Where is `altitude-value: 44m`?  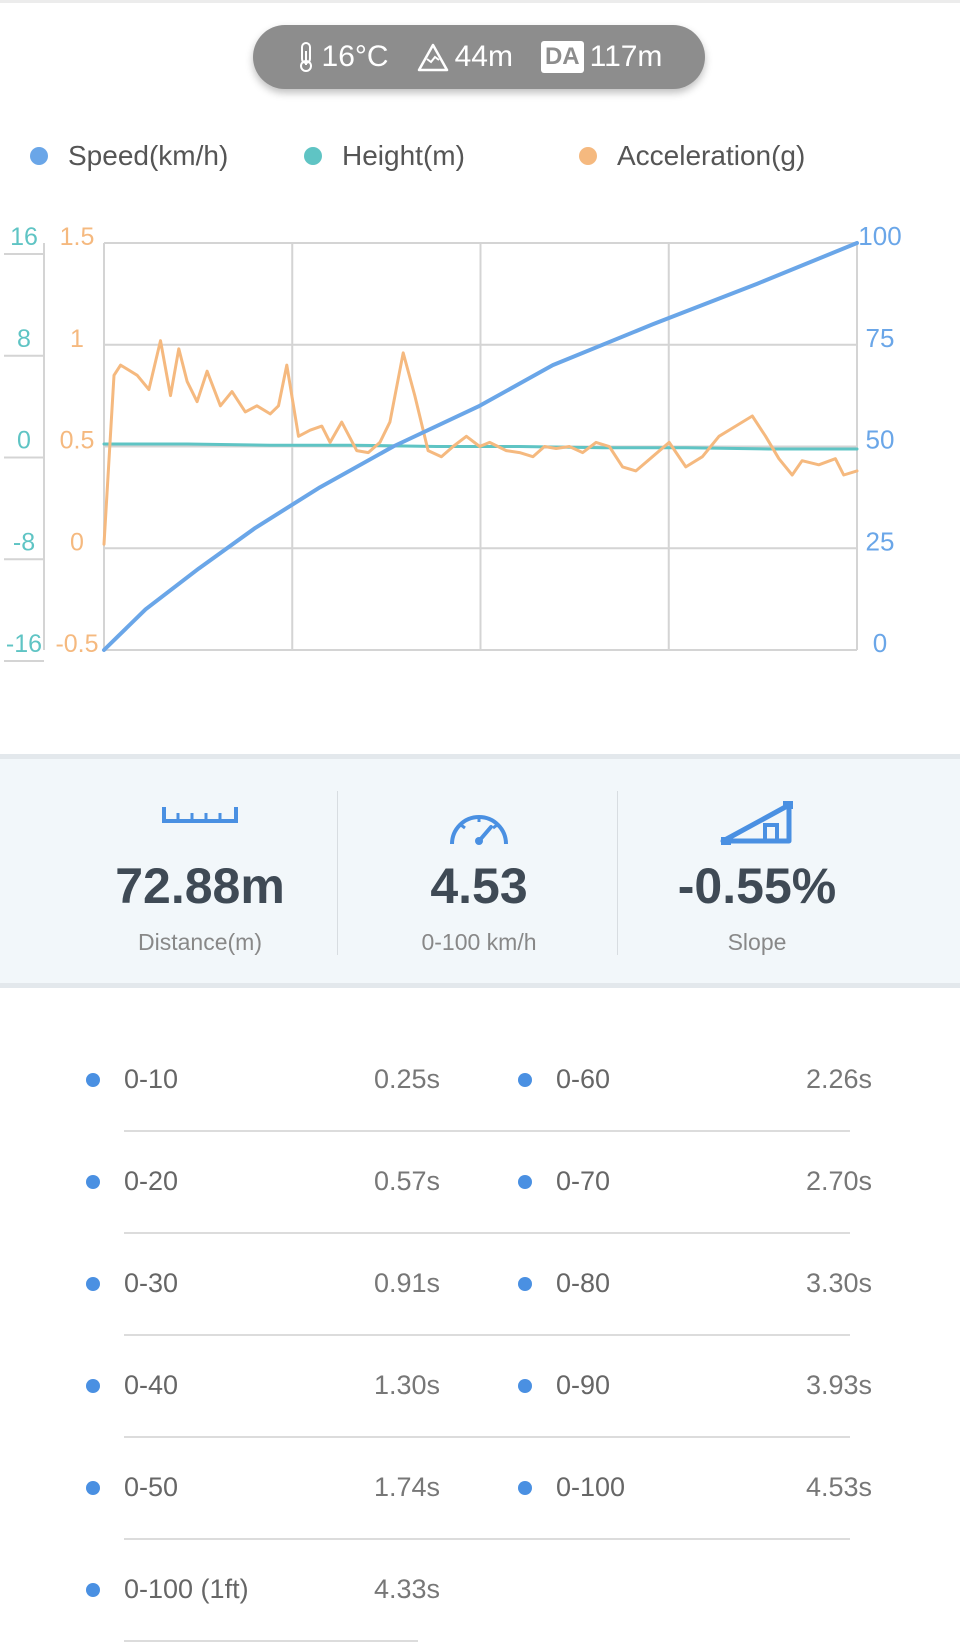
altitude-value: 44m is located at coordinates (483, 56).